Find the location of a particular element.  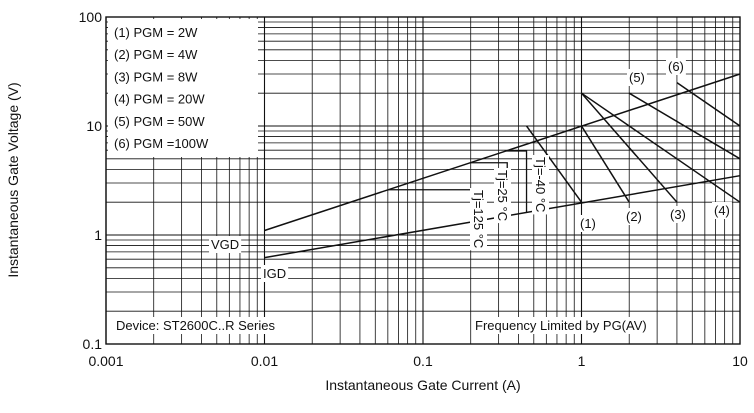

power-curve-label-group: (3) is located at coordinates (678, 214).